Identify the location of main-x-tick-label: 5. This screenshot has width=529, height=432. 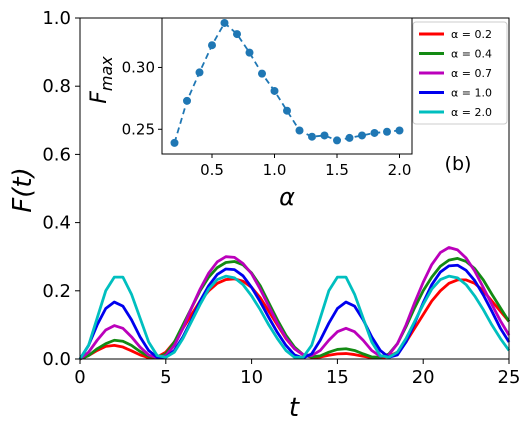
(165, 377).